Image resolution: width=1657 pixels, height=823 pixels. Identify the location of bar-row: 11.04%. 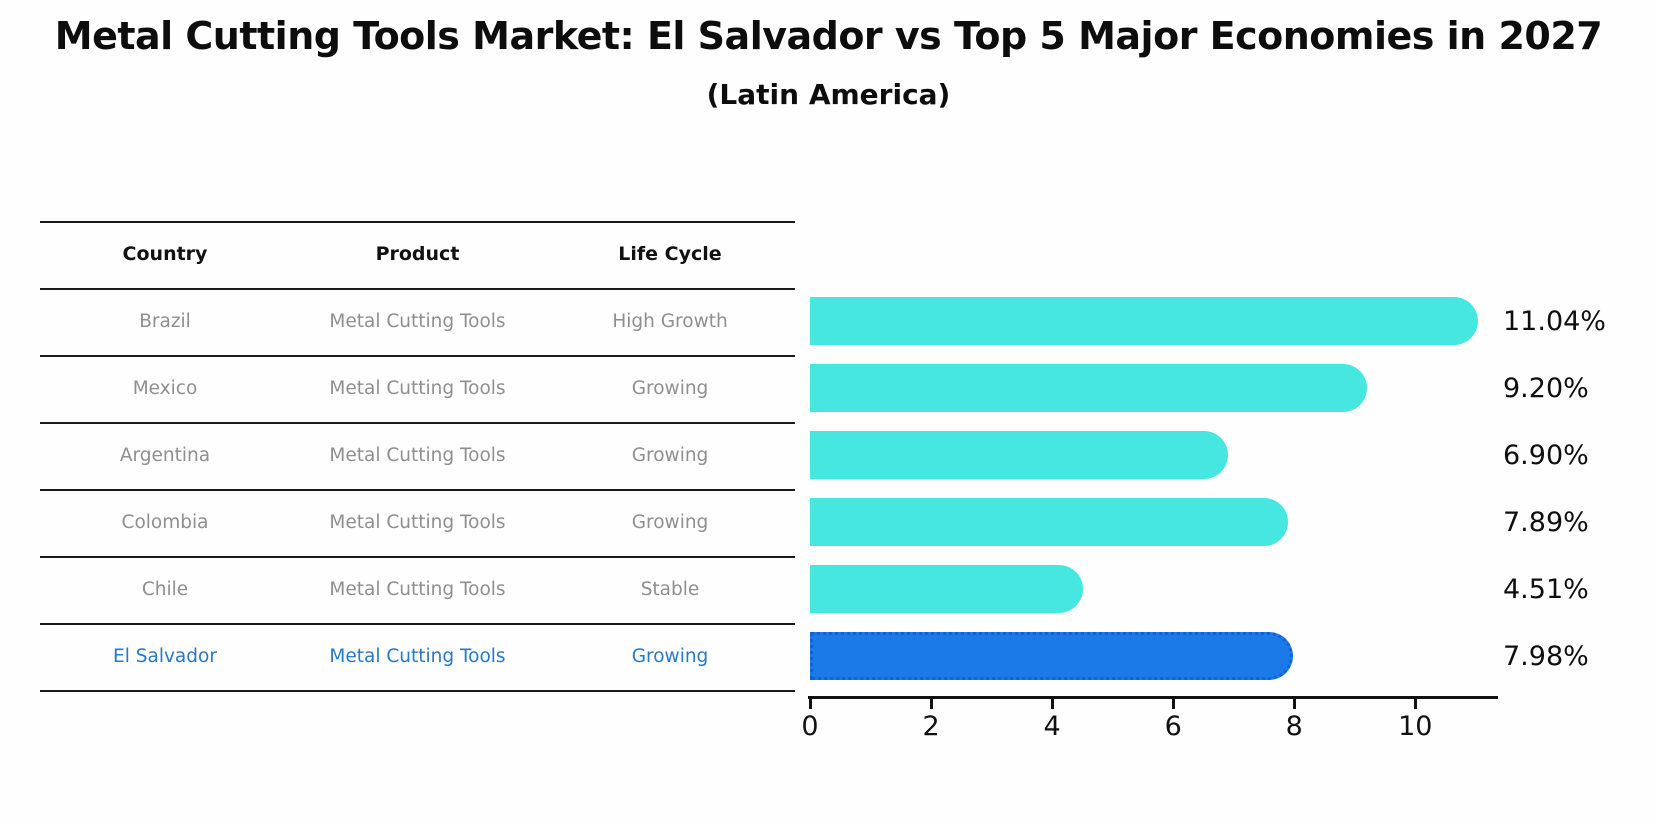
(828, 321).